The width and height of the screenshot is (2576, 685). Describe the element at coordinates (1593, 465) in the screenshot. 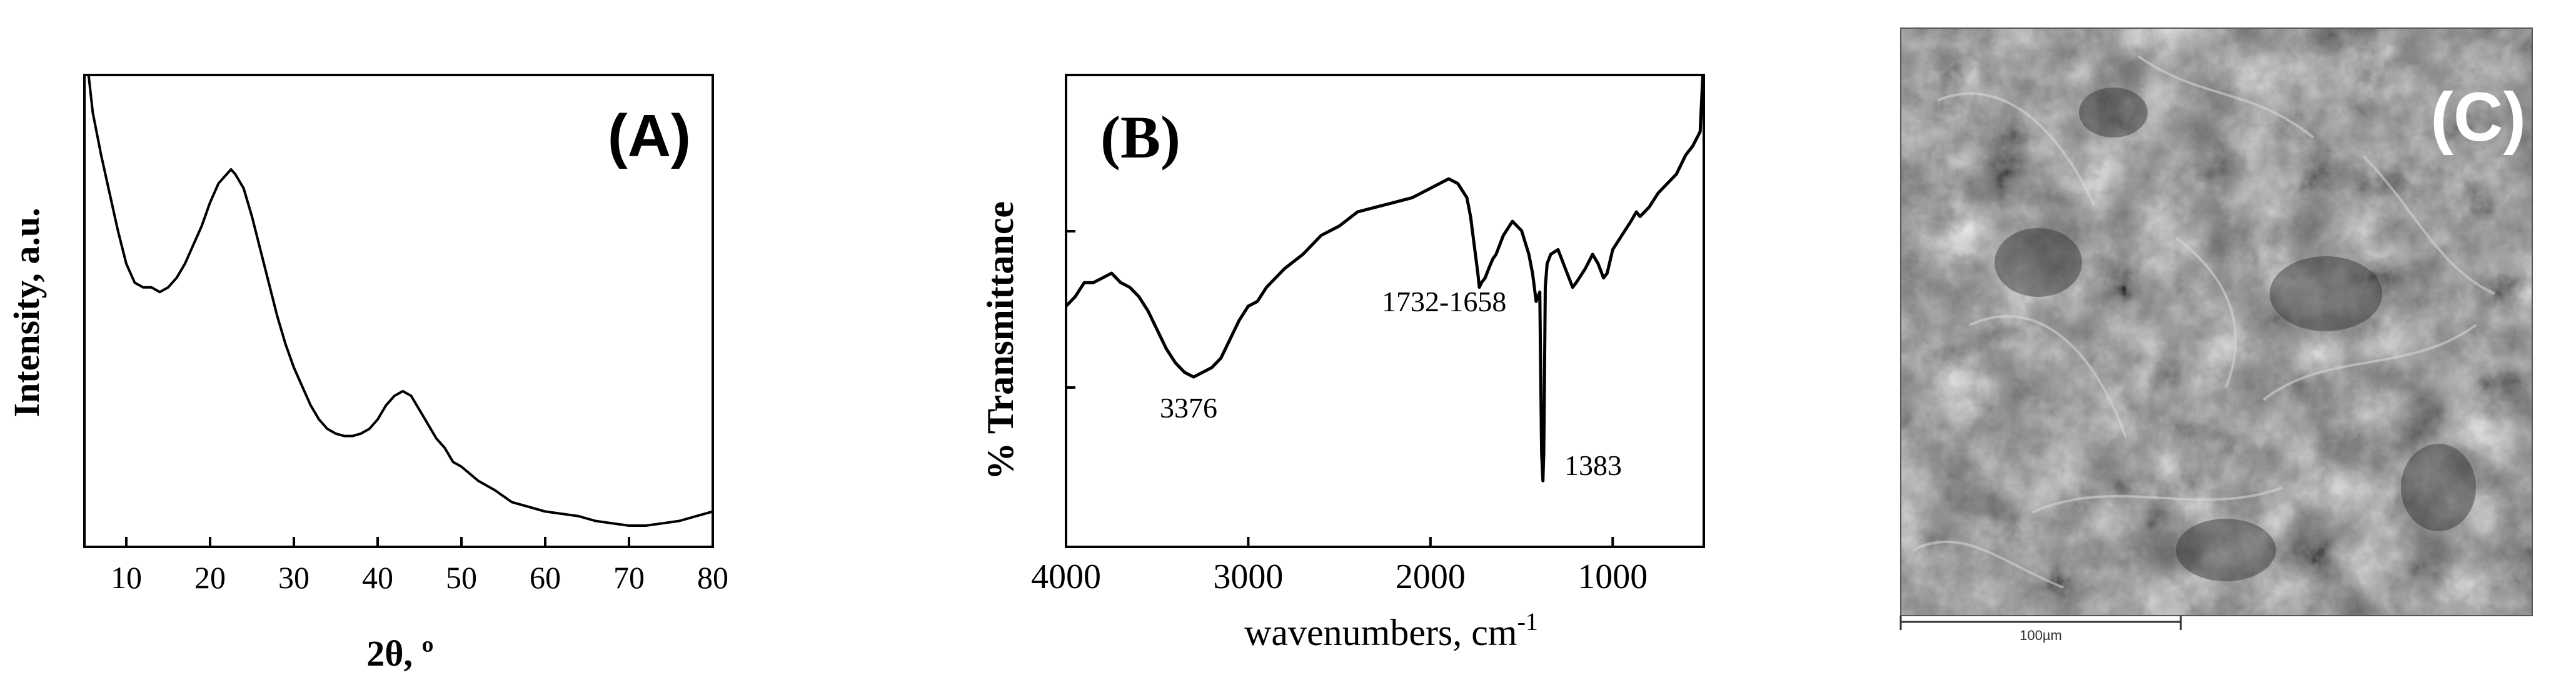

I see `annotation-1383: 1383` at that location.